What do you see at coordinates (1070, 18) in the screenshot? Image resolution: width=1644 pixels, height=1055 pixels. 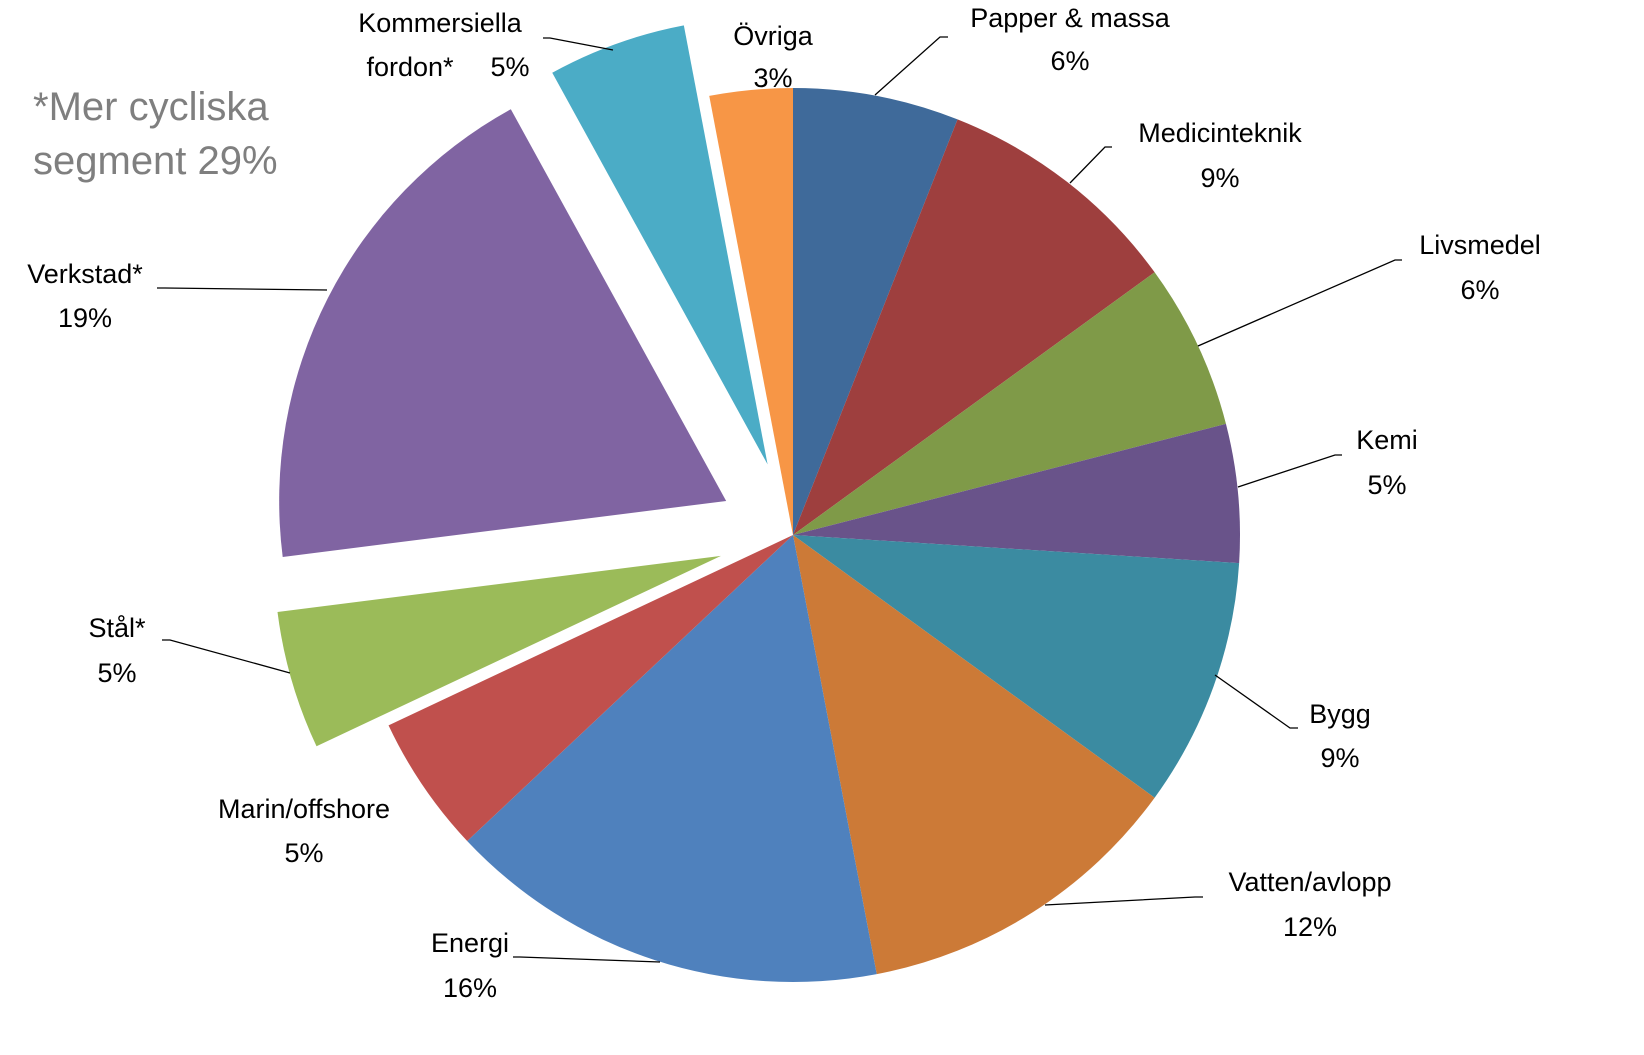 I see `category-label: Papper & massa` at bounding box center [1070, 18].